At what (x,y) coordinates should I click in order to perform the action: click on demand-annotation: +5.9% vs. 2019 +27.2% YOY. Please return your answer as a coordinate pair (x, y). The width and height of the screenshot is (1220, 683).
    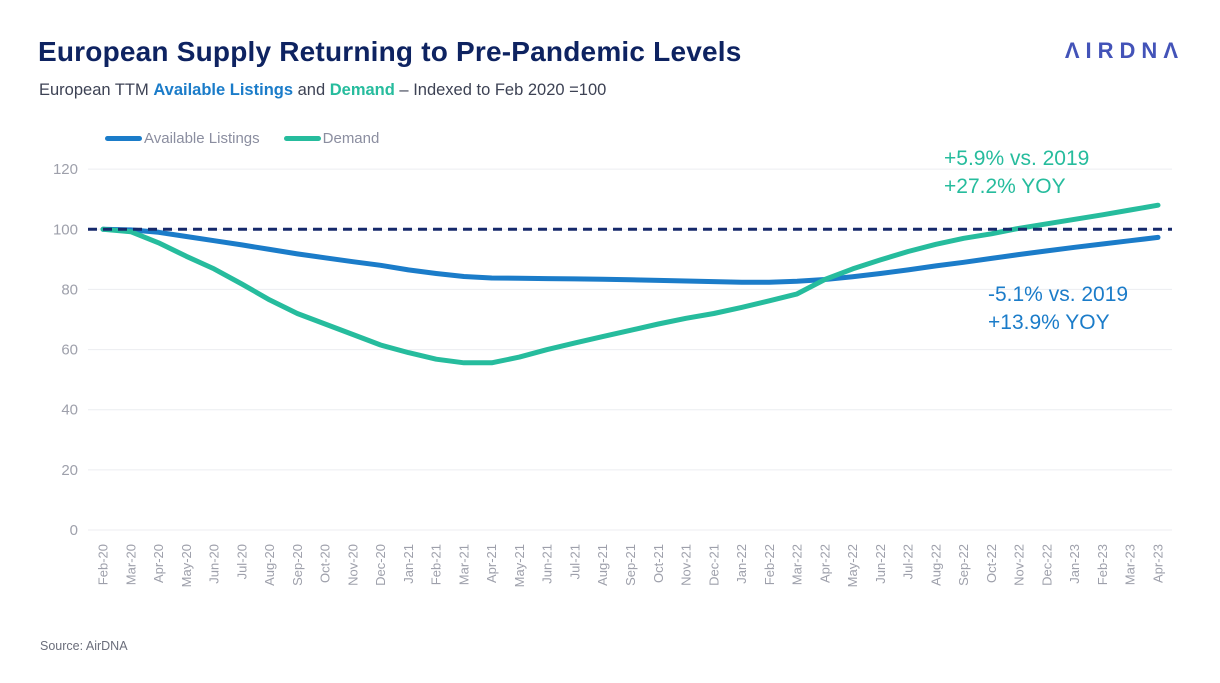
    Looking at the image, I should click on (1016, 173).